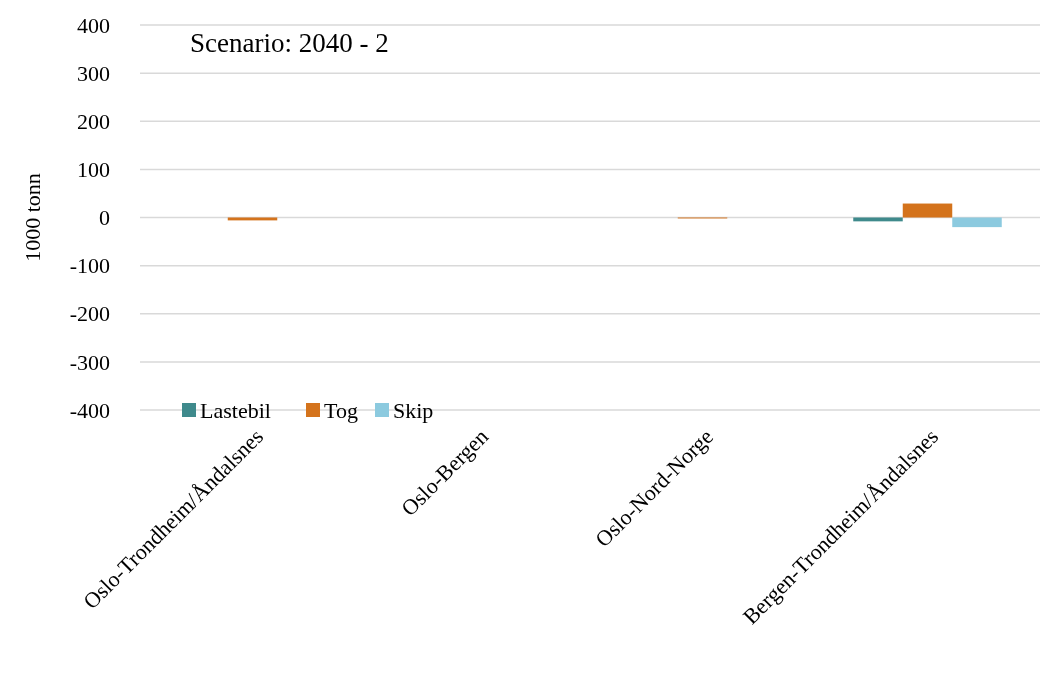 Image resolution: width=1056 pixels, height=695 pixels. Describe the element at coordinates (93, 73) in the screenshot. I see `y-tick-label: 300` at that location.